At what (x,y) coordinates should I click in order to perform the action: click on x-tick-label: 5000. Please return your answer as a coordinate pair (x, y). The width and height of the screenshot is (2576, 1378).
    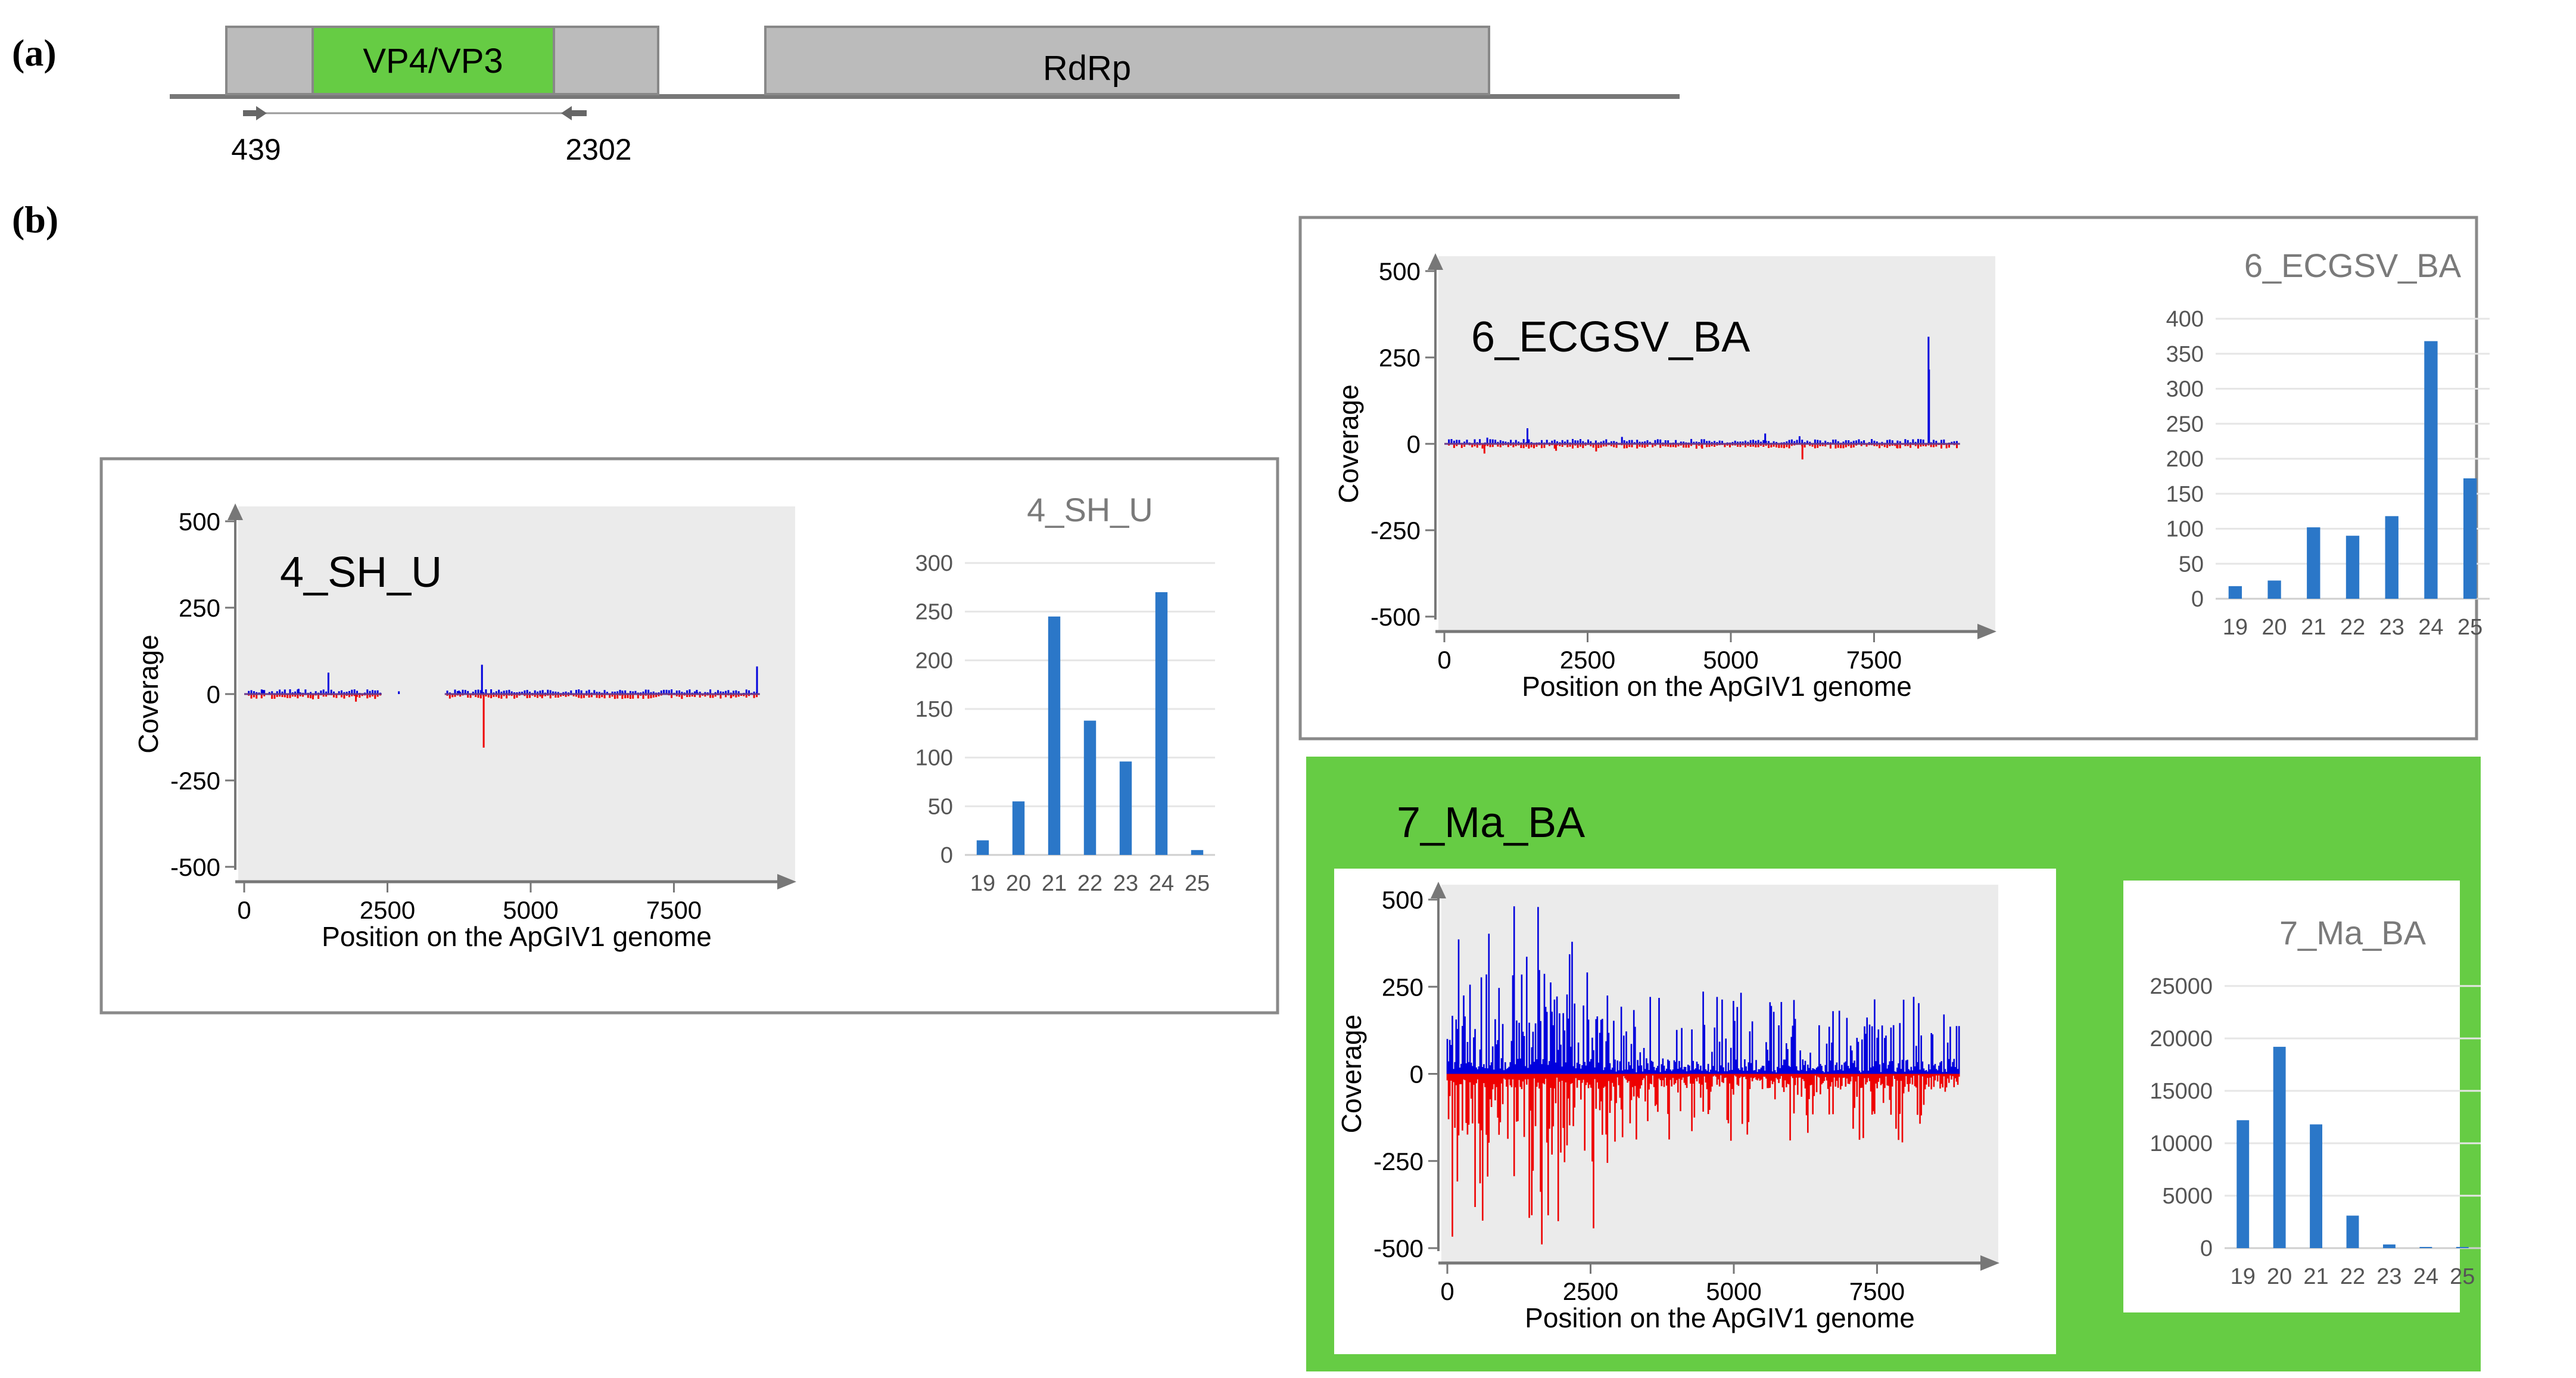
    Looking at the image, I should click on (1730, 660).